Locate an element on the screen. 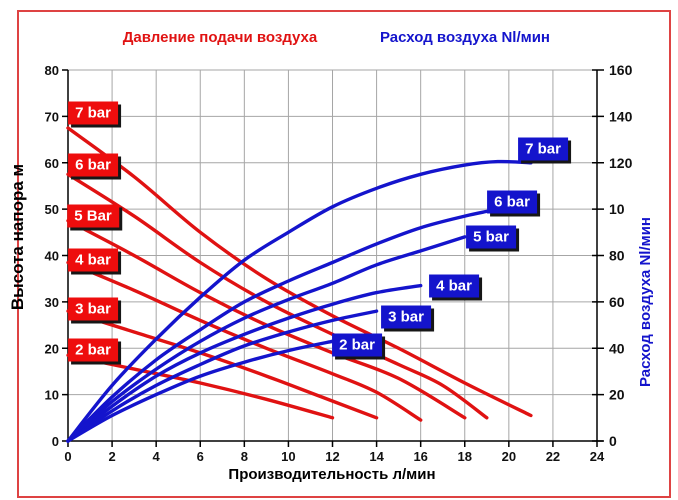 The height and width of the screenshot is (500, 678). right-axis-title: Расход воздуха Nl/мин is located at coordinates (645, 302).